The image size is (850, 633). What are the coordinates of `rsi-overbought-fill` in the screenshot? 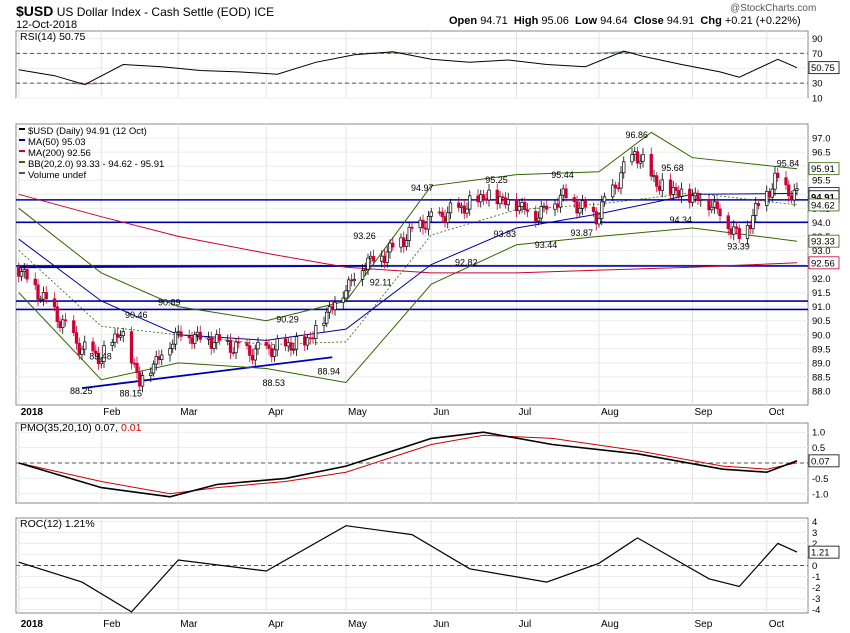 It's located at (412, 52).